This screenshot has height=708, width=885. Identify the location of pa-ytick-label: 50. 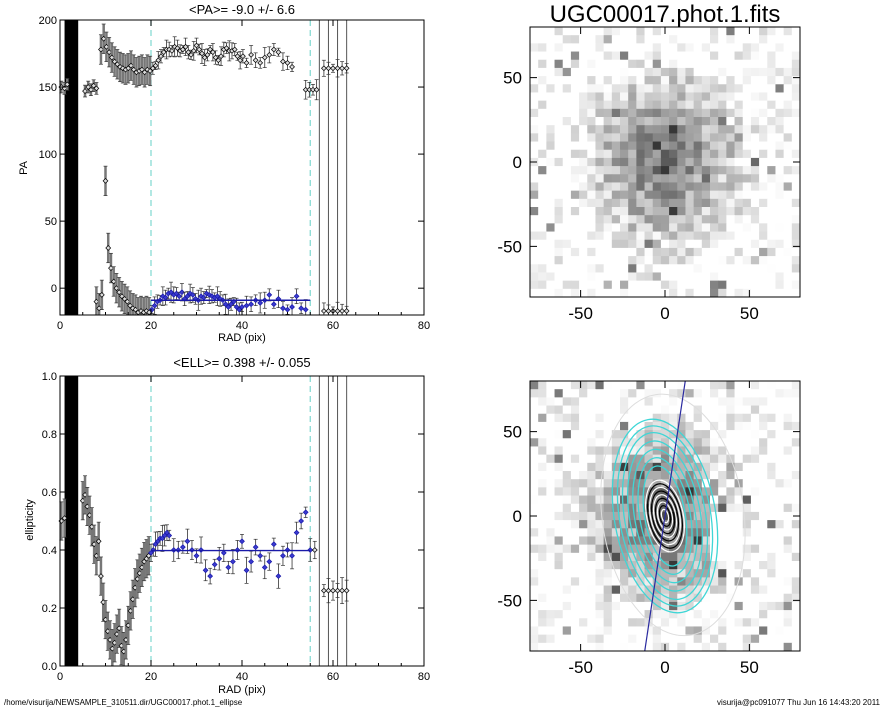
(51, 222).